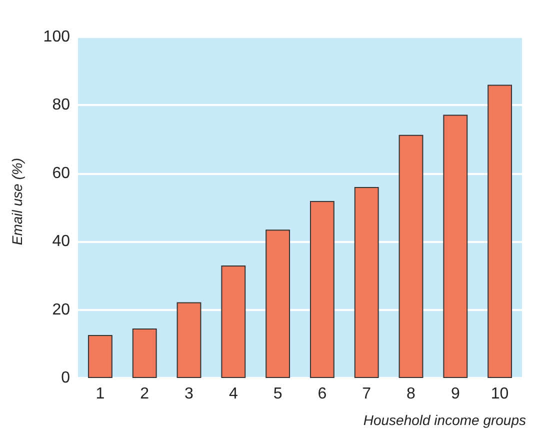  Describe the element at coordinates (411, 394) in the screenshot. I see `x-tick-label: 8` at that location.